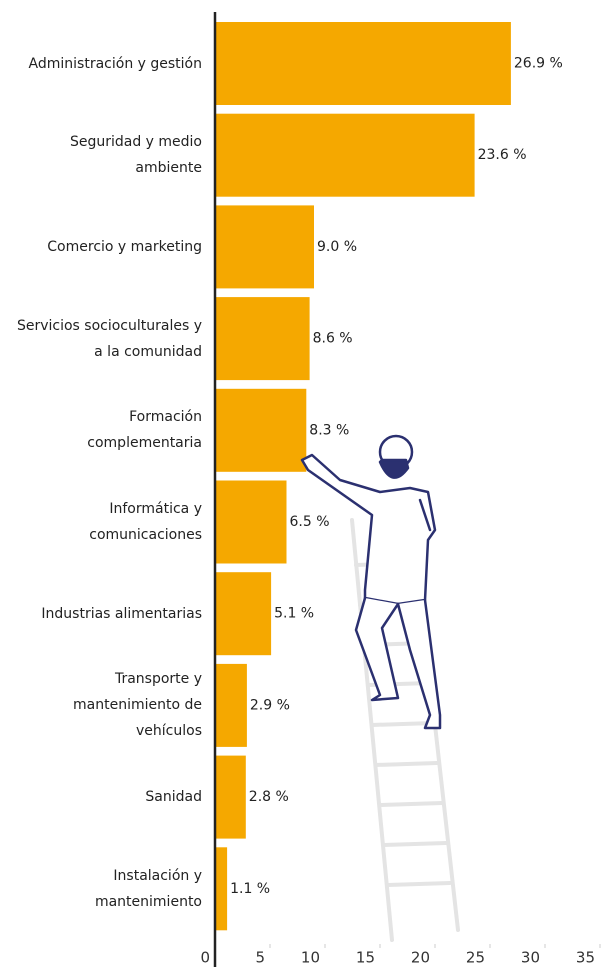 This screenshot has width=602, height=967. What do you see at coordinates (250, 889) in the screenshot?
I see `value-label: 1.1 %` at bounding box center [250, 889].